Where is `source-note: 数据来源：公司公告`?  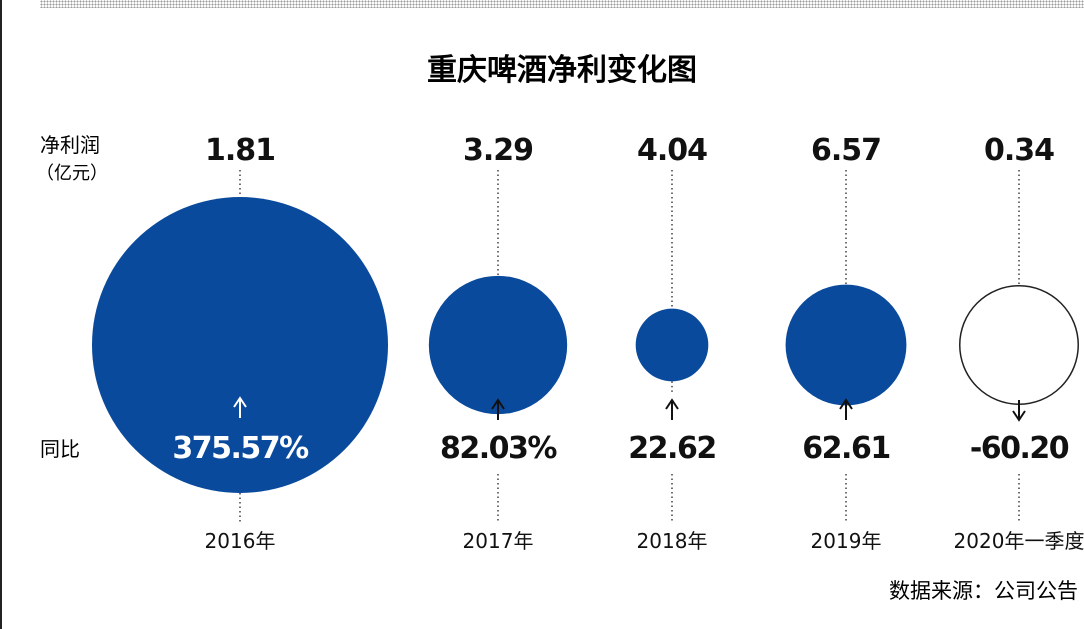 source-note: 数据来源：公司公告 is located at coordinates (983, 591).